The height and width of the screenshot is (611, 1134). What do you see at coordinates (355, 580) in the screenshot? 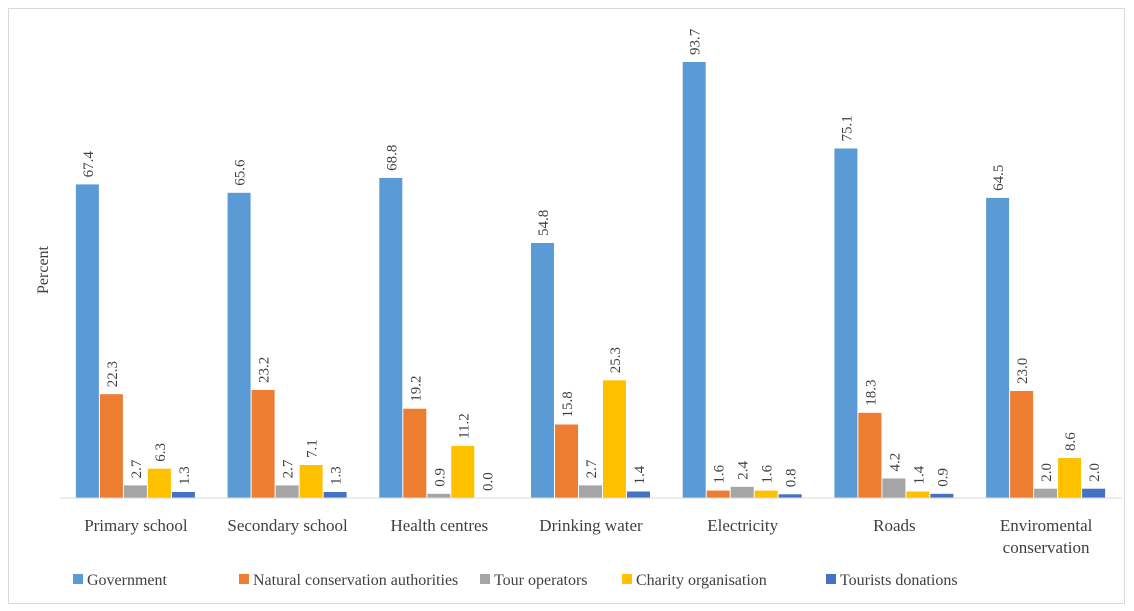
I see `legend-label: Natural conservation authorities` at bounding box center [355, 580].